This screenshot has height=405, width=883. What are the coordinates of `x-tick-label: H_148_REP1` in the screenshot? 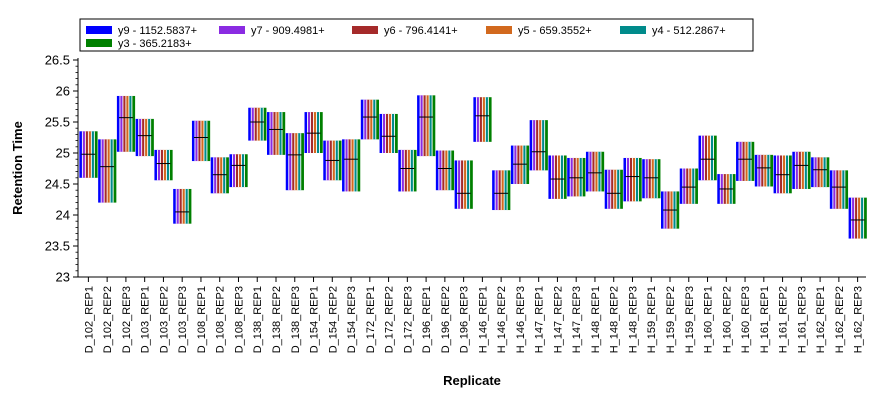 It's located at (596, 319).